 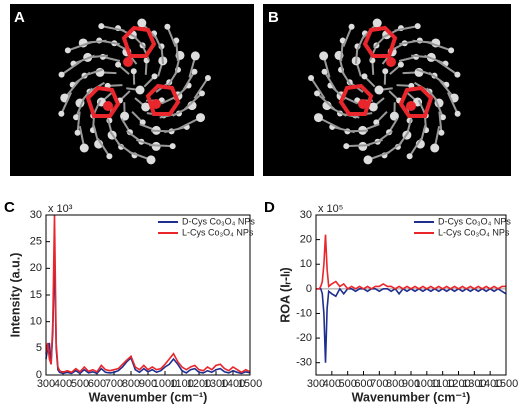 What do you see at coordinates (60, 209) in the screenshot?
I see `y-multiplier: x 10³` at bounding box center [60, 209].